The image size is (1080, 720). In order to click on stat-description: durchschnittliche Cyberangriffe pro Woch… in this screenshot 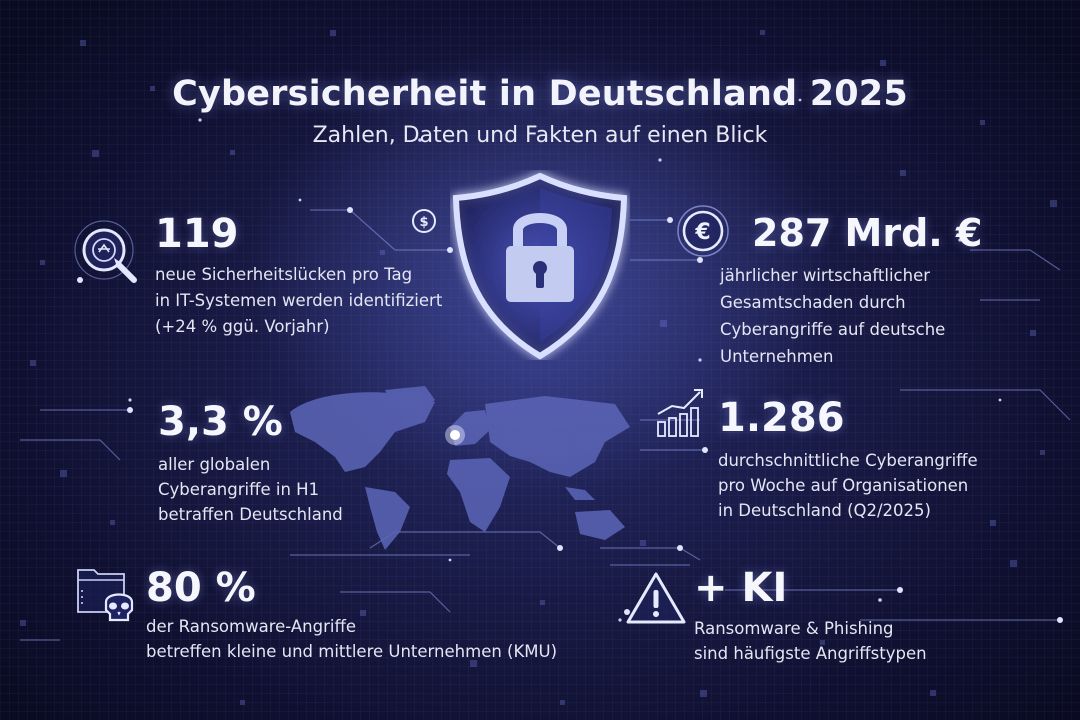, I will do `click(848, 485)`.